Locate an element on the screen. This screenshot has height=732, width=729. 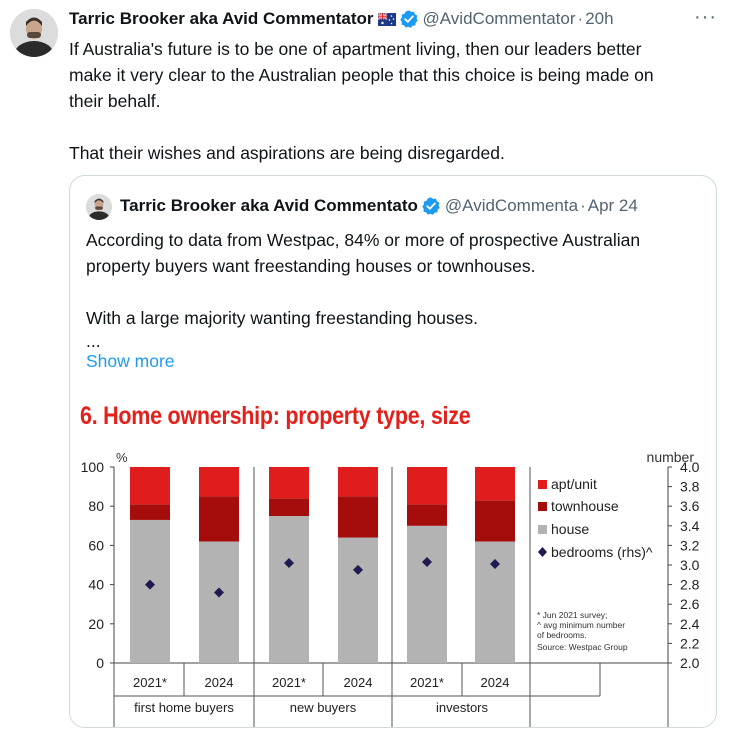
y-tick-label: 100 is located at coordinates (93, 467).